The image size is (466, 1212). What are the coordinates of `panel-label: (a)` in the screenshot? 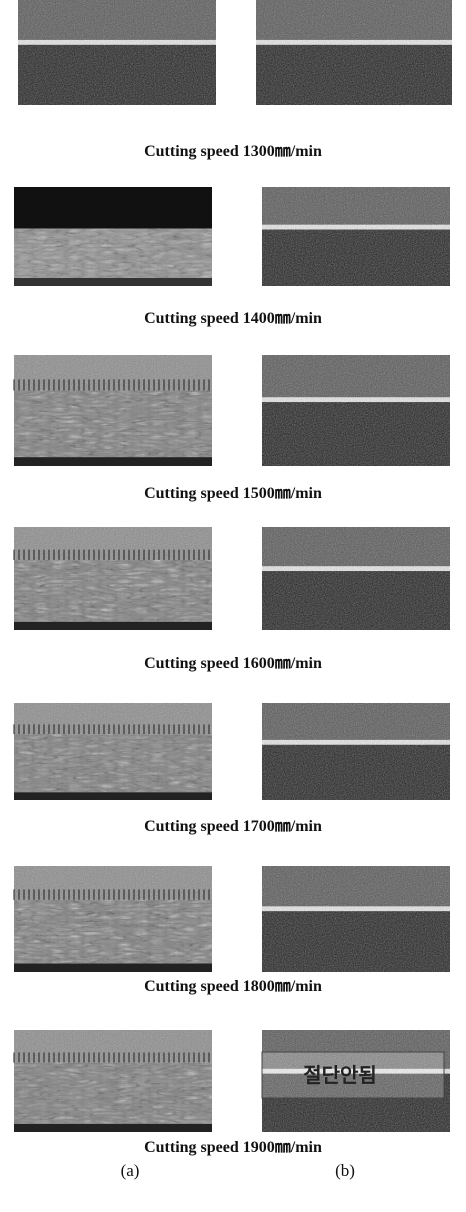 It's located at (130, 1170).